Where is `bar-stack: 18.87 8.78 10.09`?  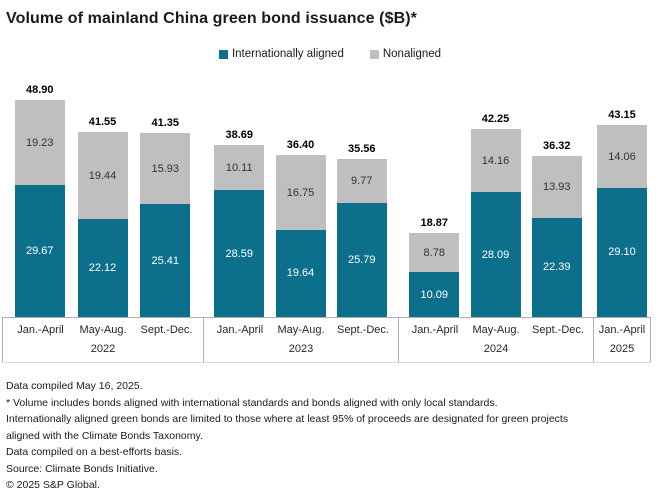 bar-stack: 18.87 8.78 10.09 is located at coordinates (434, 267).